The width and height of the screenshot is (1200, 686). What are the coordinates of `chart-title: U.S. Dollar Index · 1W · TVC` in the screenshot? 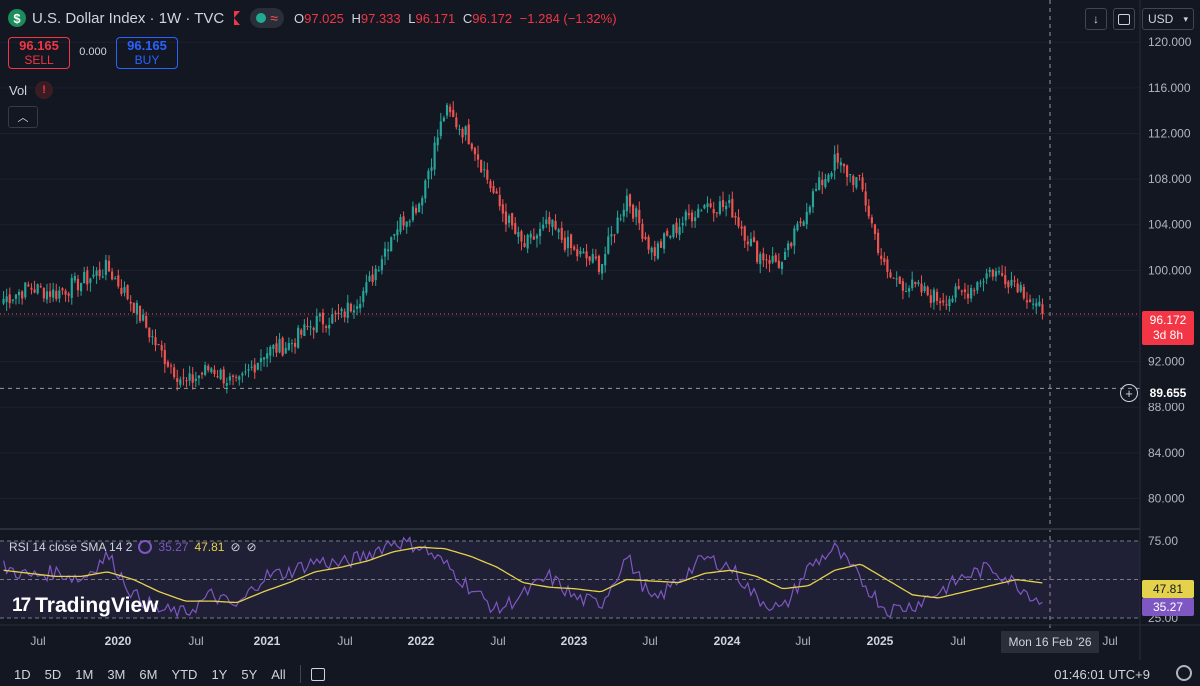 It's located at (128, 18).